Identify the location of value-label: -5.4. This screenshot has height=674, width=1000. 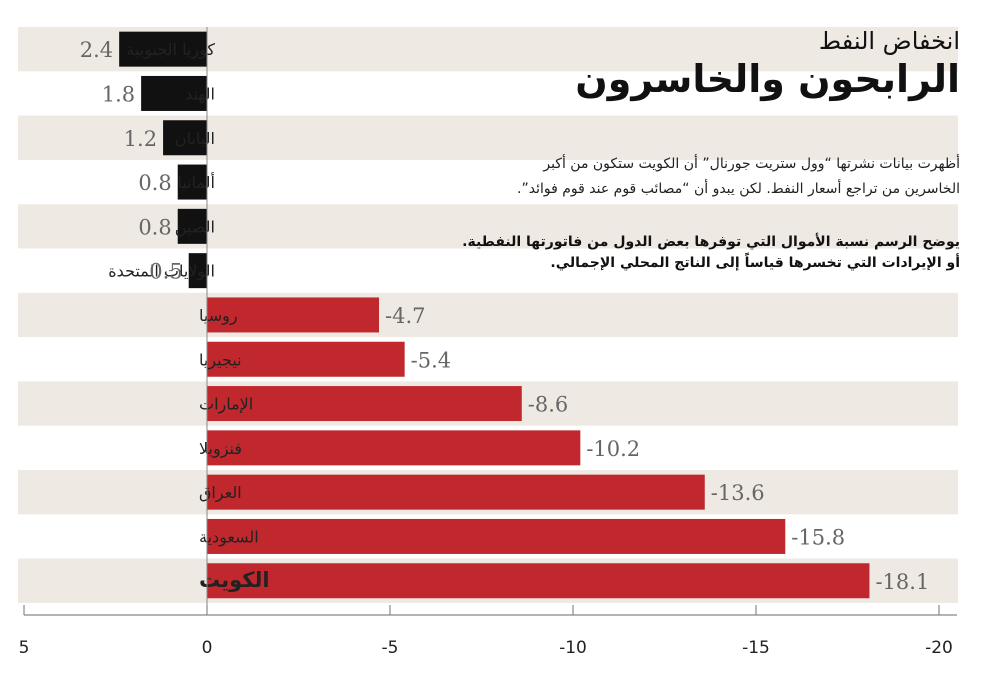
(431, 360).